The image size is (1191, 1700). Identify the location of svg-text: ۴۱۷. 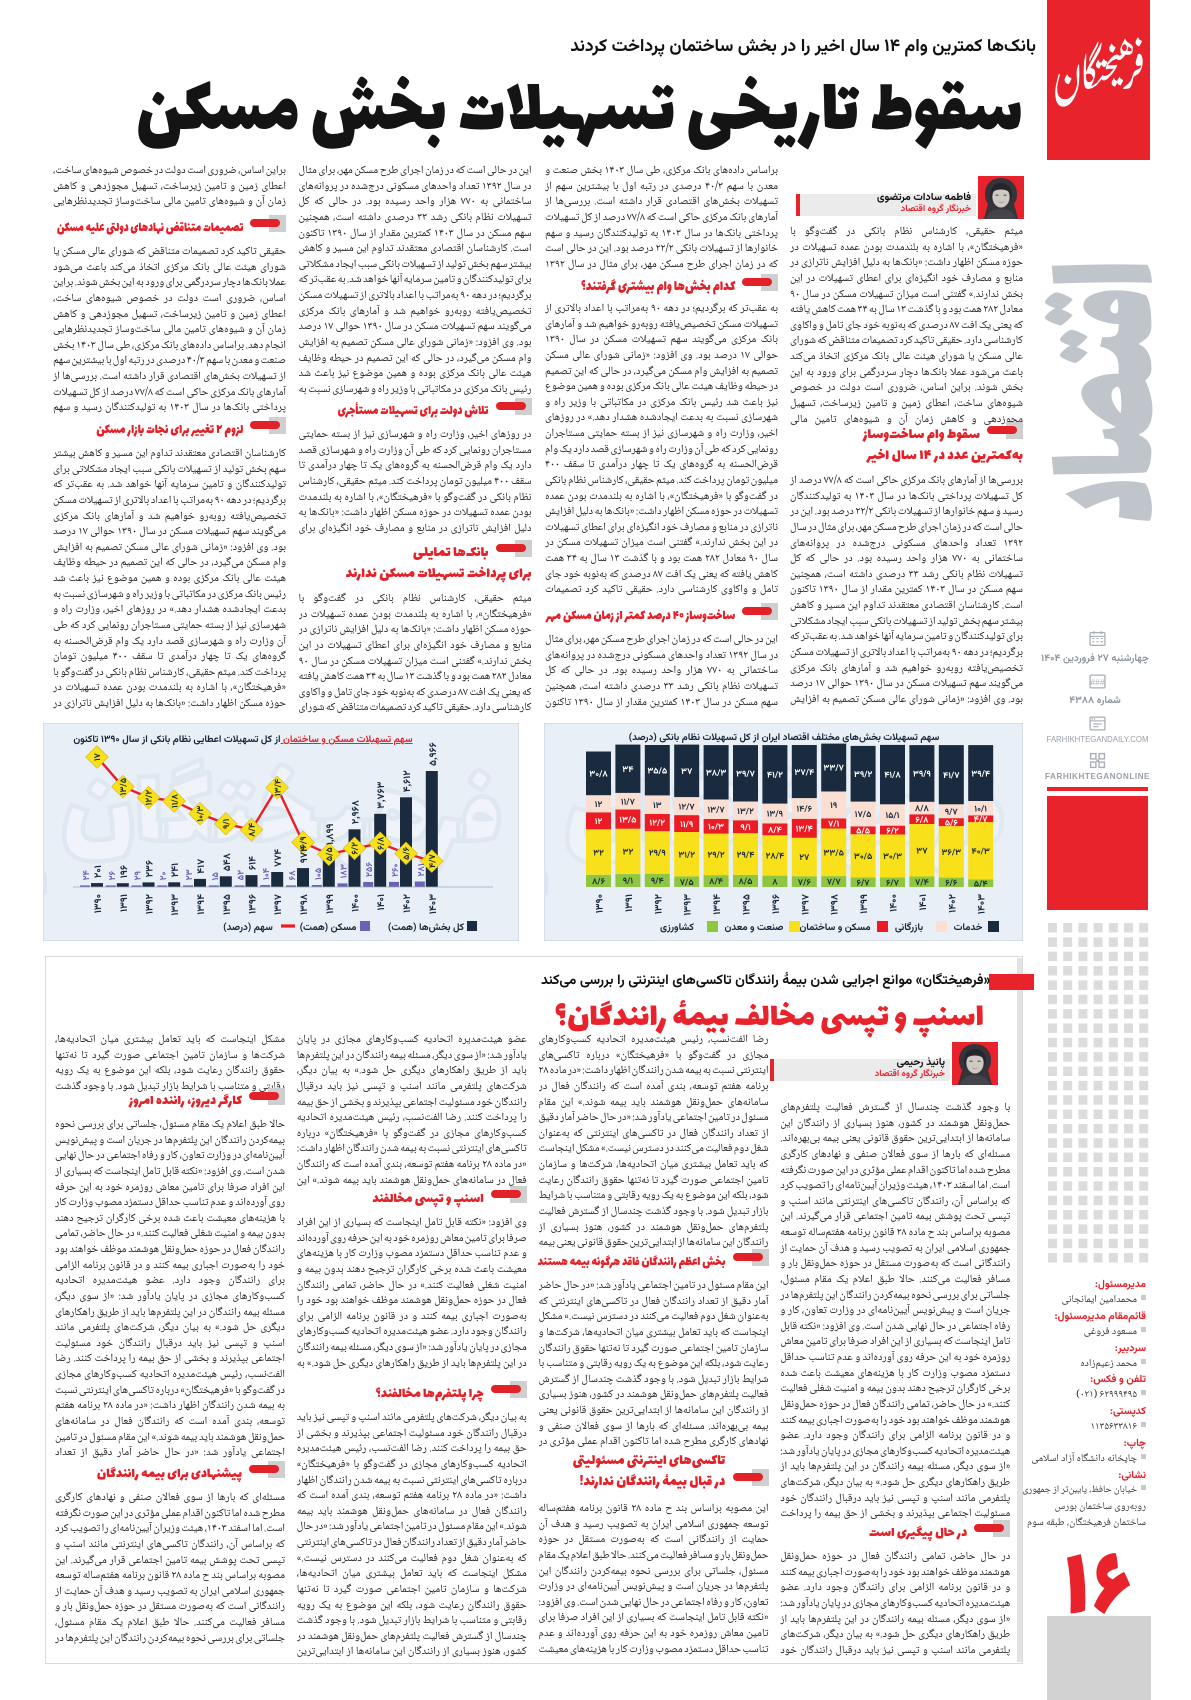
(202, 866).